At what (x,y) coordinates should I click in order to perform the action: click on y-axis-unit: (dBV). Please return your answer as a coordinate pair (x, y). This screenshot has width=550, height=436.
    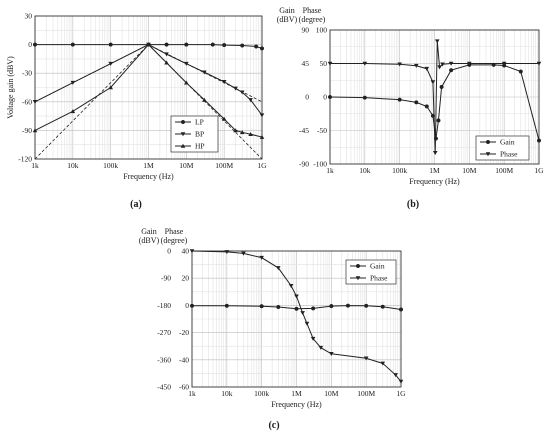
    Looking at the image, I should click on (287, 19).